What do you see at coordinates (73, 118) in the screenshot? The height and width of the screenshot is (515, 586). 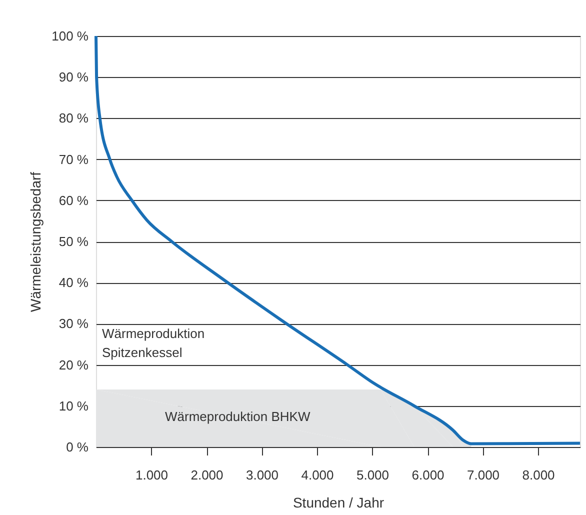 I see `y-tick-label: 80 %` at bounding box center [73, 118].